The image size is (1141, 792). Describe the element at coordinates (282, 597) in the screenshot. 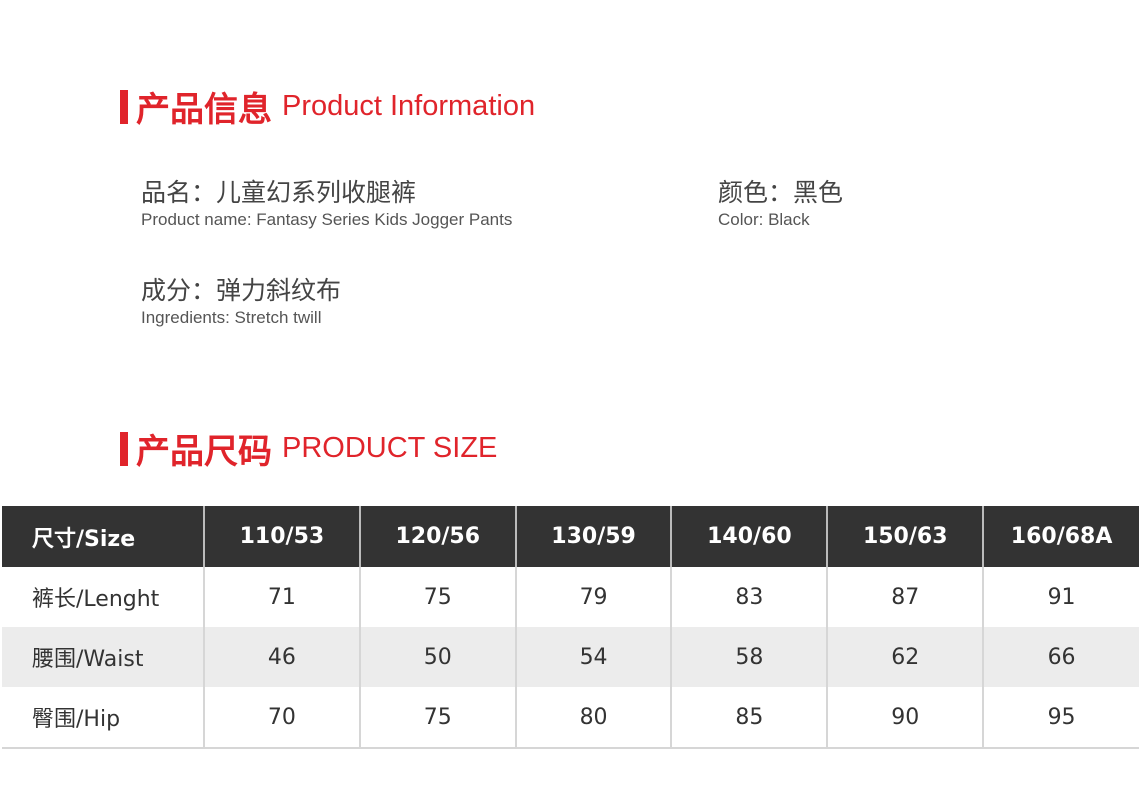

I see `table-cell: 71` at that location.